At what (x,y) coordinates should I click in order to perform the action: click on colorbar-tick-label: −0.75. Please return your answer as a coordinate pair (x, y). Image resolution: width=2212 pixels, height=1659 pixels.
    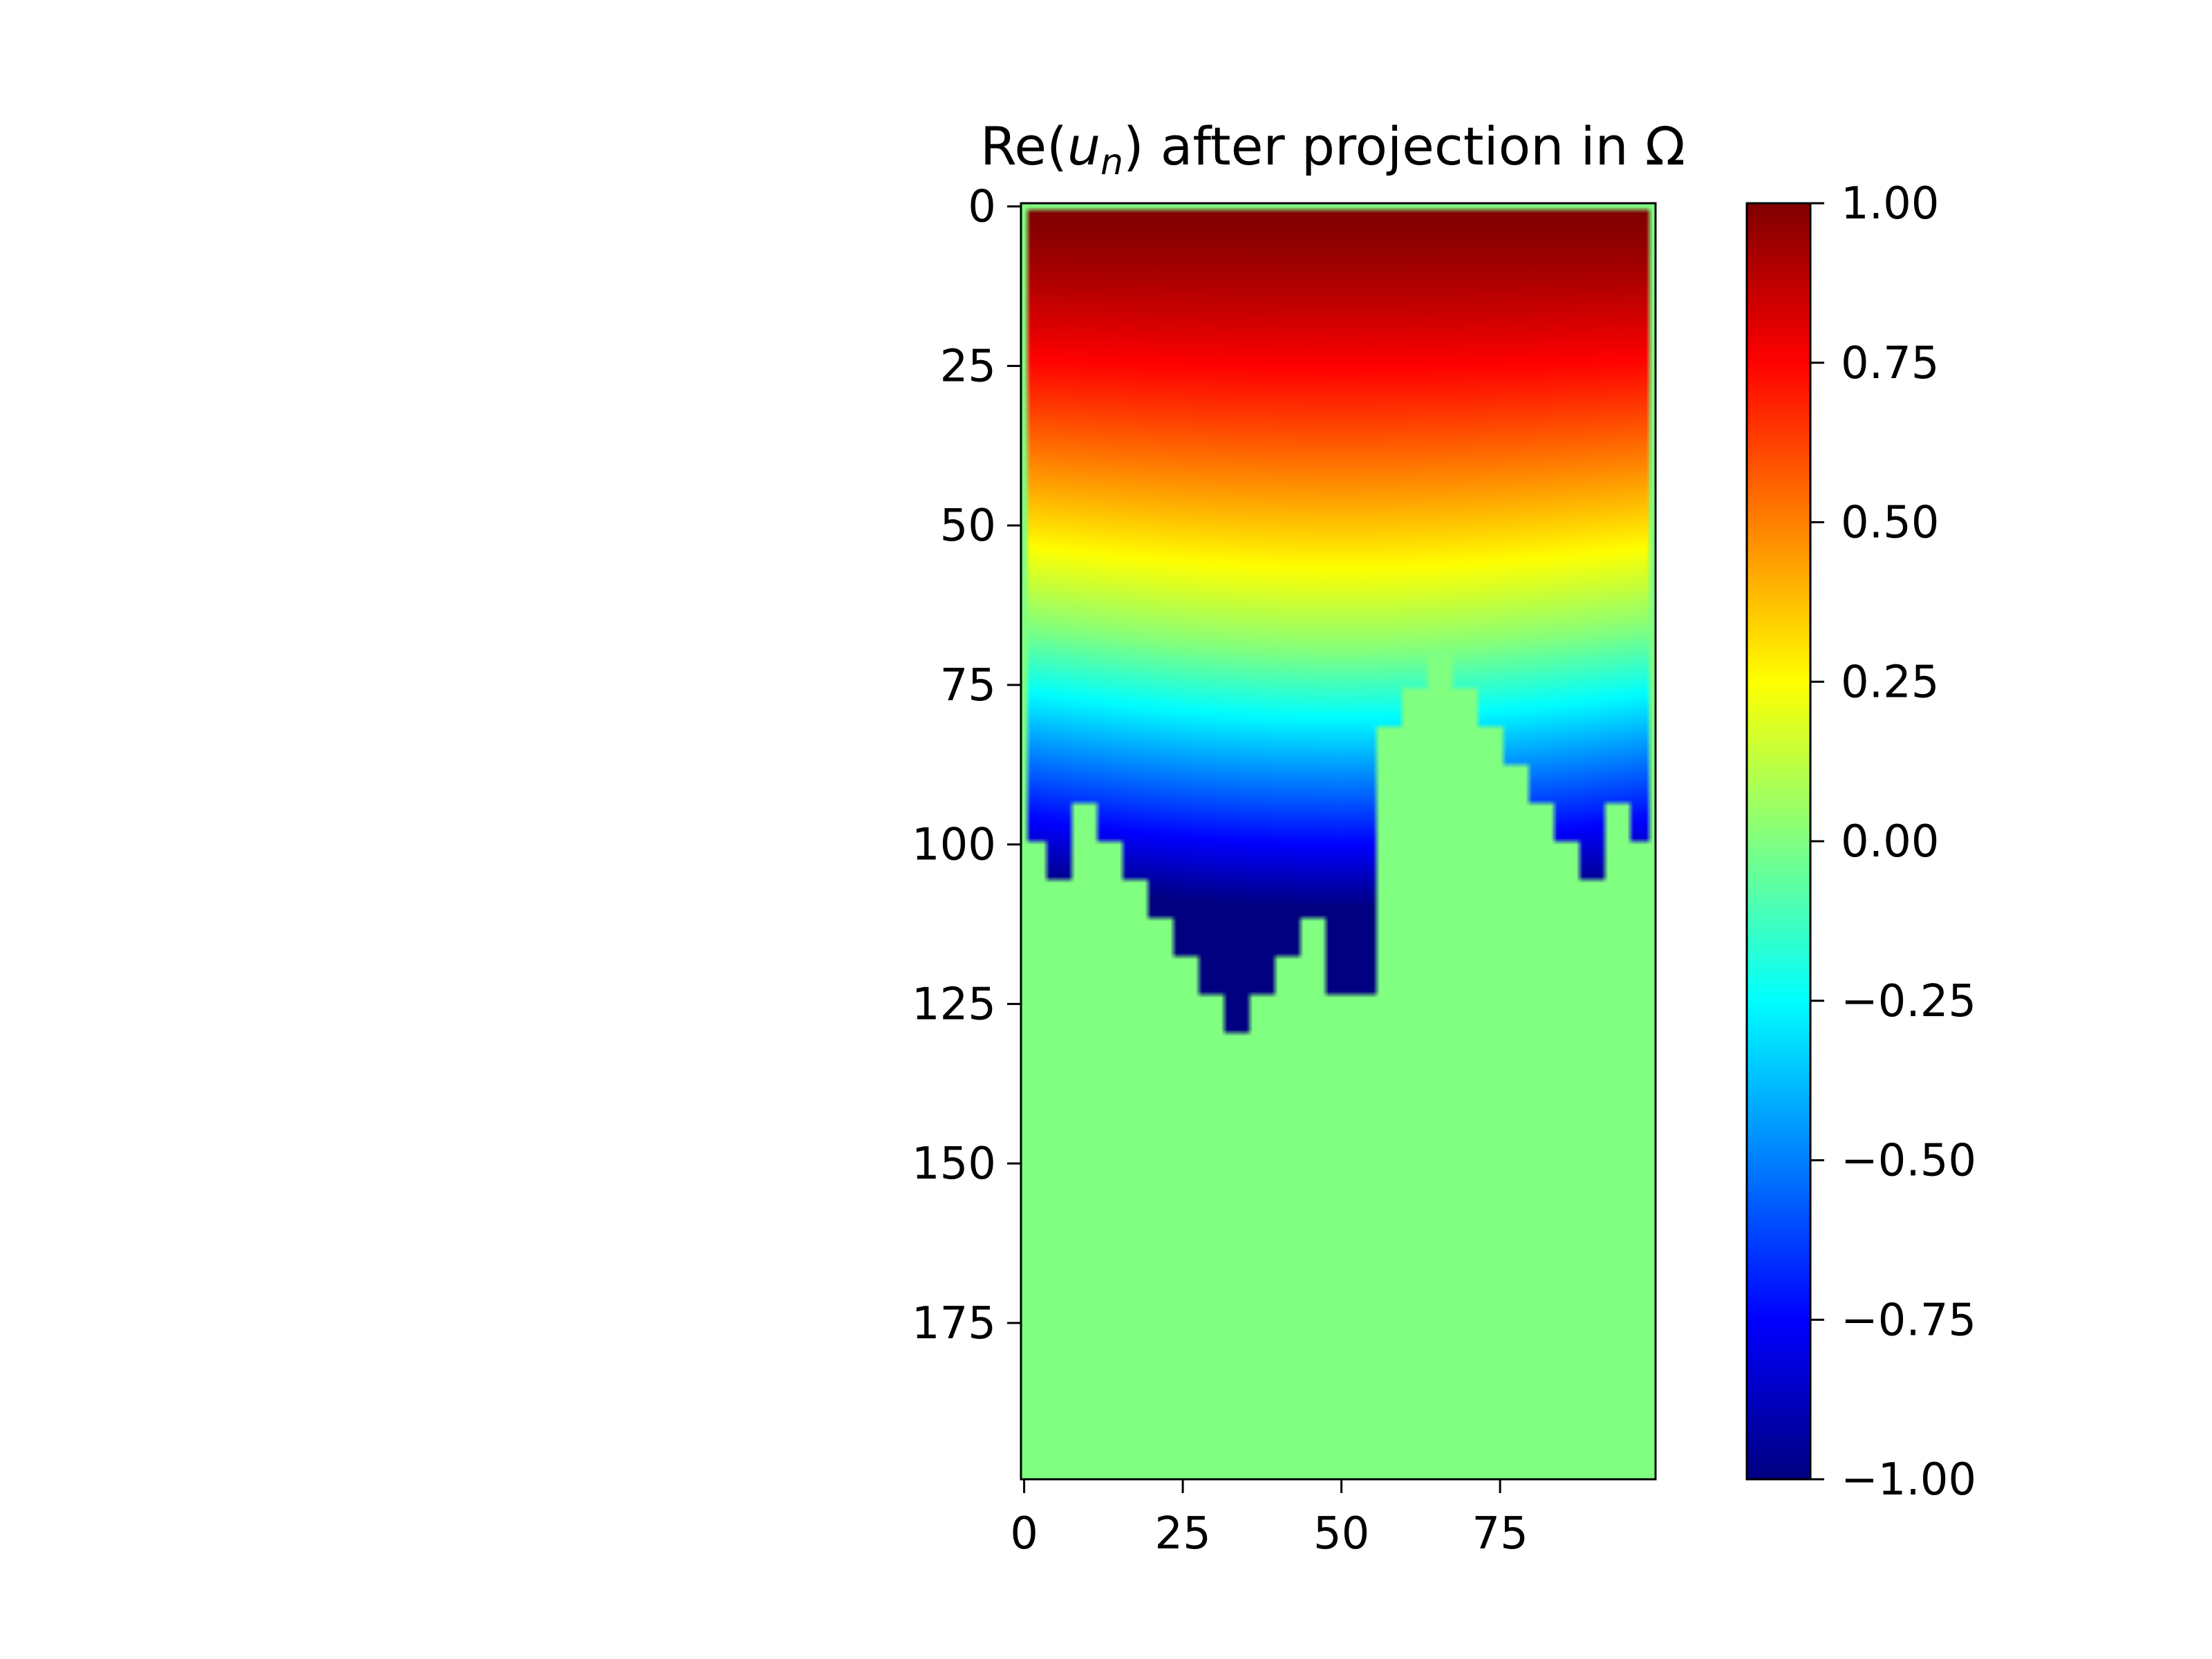
    Looking at the image, I should click on (1909, 1320).